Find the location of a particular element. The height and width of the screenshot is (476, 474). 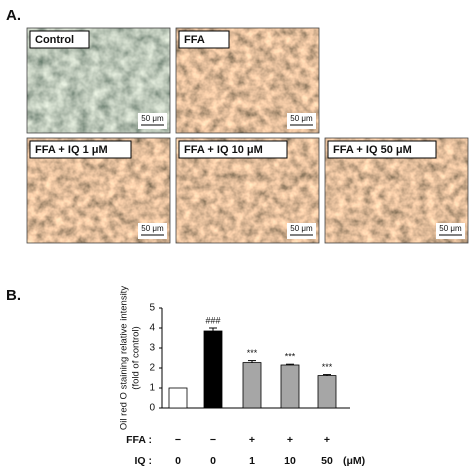

image-label: FFA + IQ 1 μM is located at coordinates (71, 150).